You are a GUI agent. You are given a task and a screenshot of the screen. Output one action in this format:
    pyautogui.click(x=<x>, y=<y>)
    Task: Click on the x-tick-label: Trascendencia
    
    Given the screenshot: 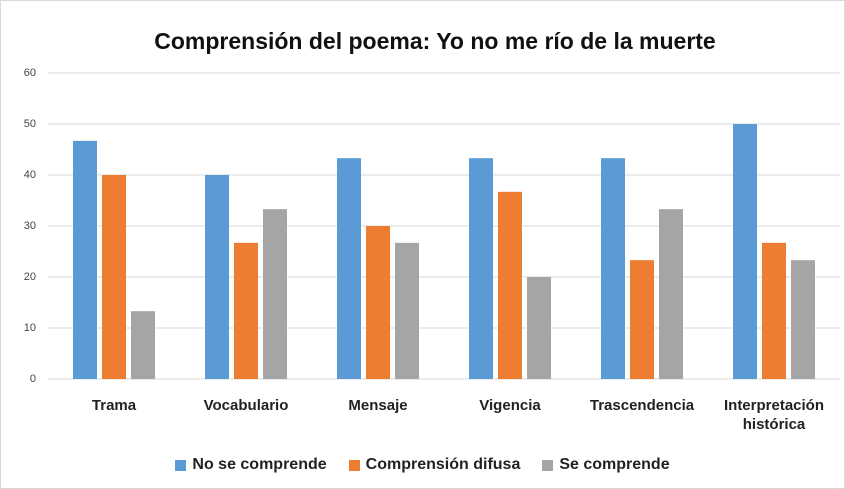 What is the action you would take?
    pyautogui.click(x=642, y=405)
    